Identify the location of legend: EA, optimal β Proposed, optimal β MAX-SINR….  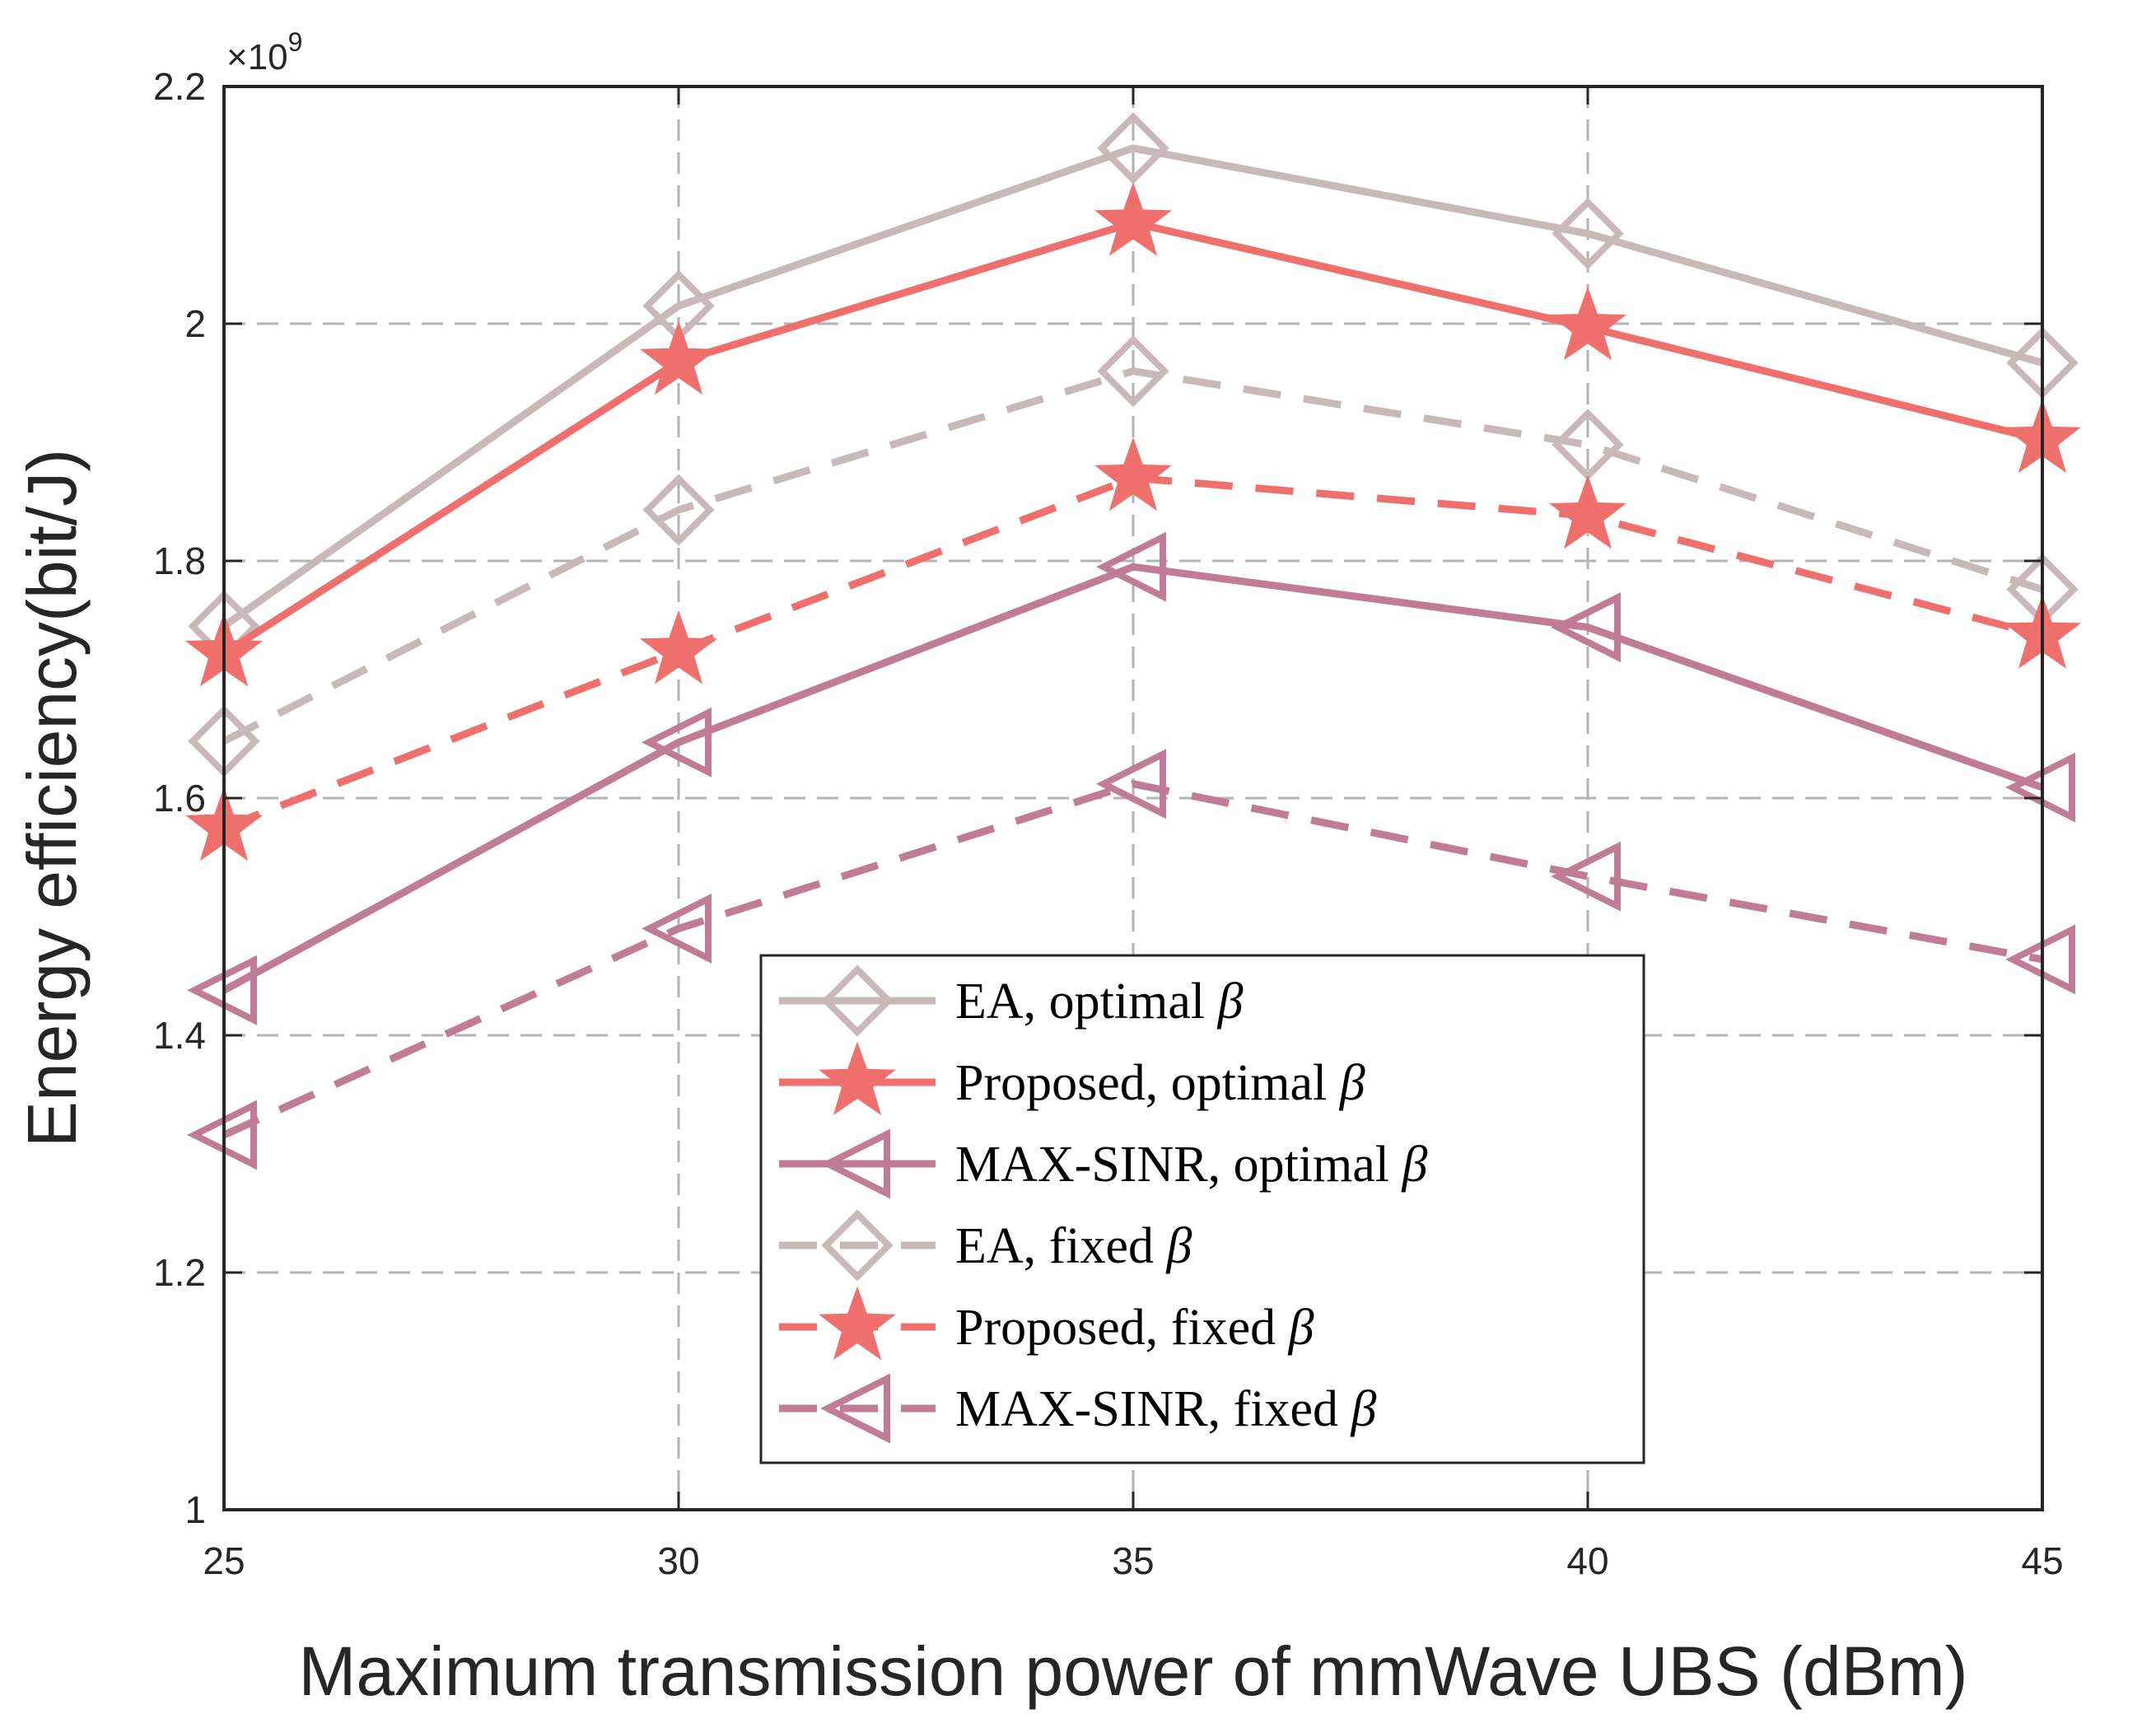
(1202, 1209).